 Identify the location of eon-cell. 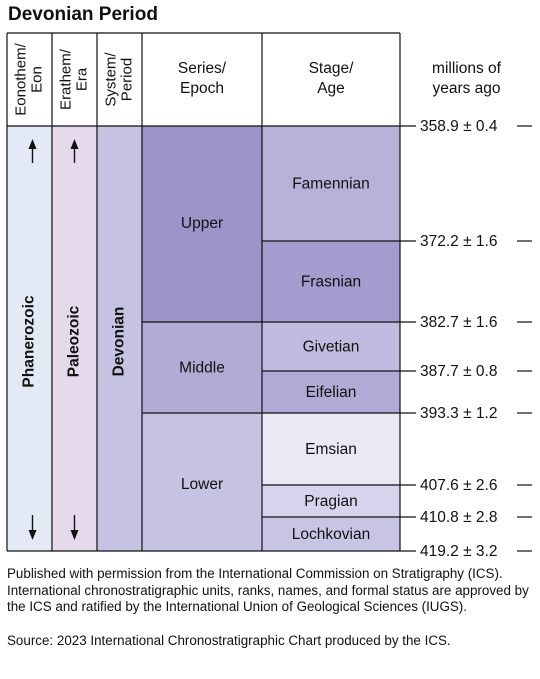
(29, 338).